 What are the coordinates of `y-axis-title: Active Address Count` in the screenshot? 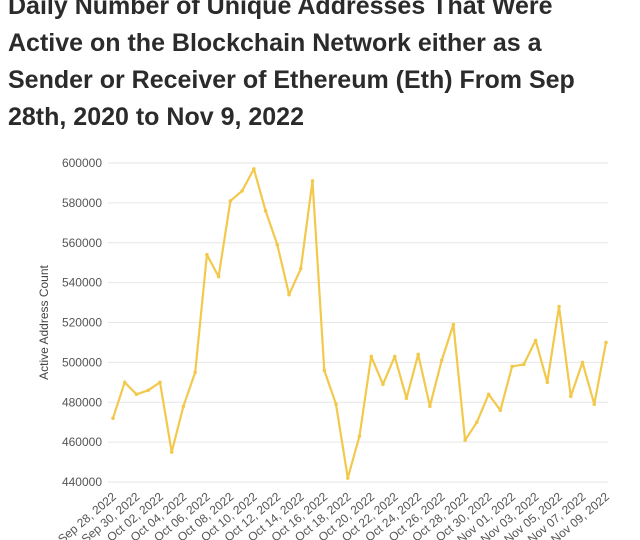 It's located at (44, 321).